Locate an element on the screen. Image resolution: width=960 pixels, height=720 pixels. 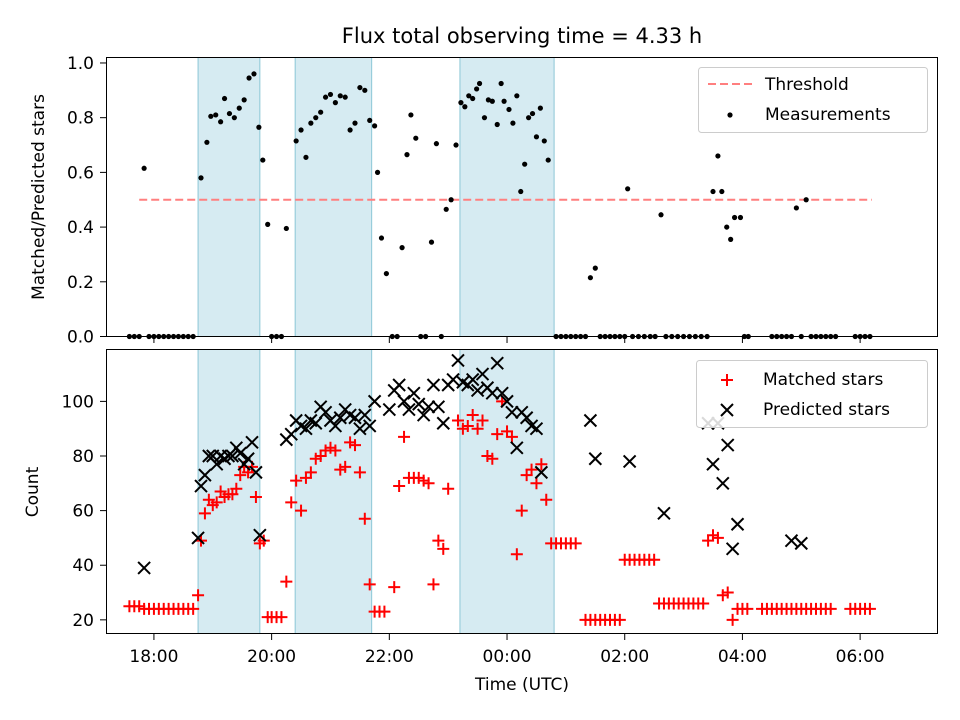
bottom-y-axis-label: Count is located at coordinates (33, 491).